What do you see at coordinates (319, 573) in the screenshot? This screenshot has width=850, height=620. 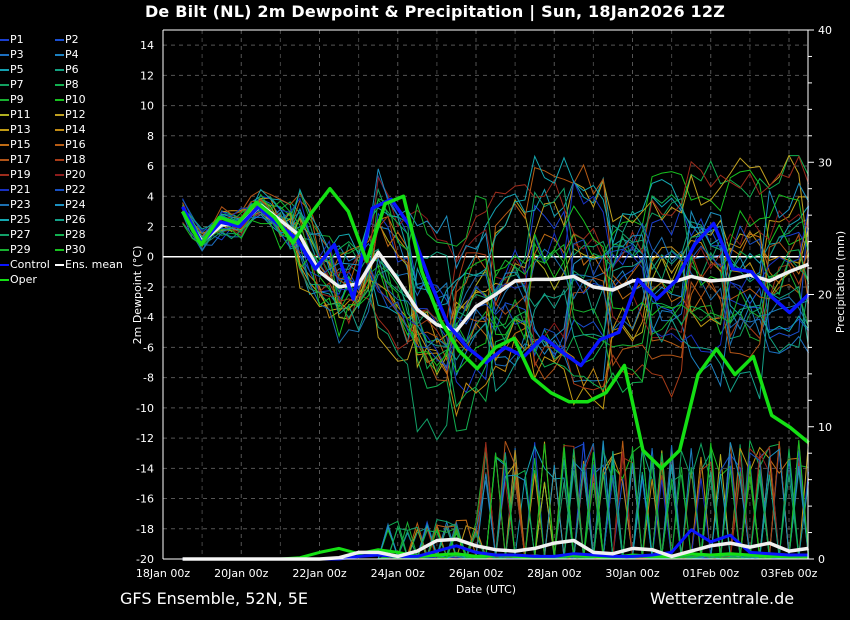 I see `x-tick-label: 22Jan 00z` at bounding box center [319, 573].